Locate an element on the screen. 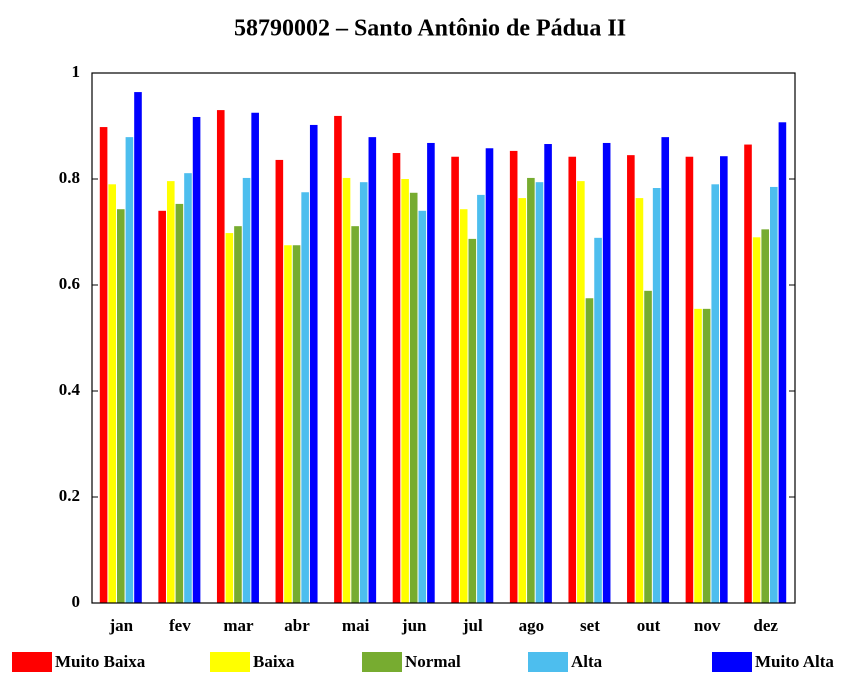 The image size is (858, 675). legend-label: Normal is located at coordinates (433, 661).